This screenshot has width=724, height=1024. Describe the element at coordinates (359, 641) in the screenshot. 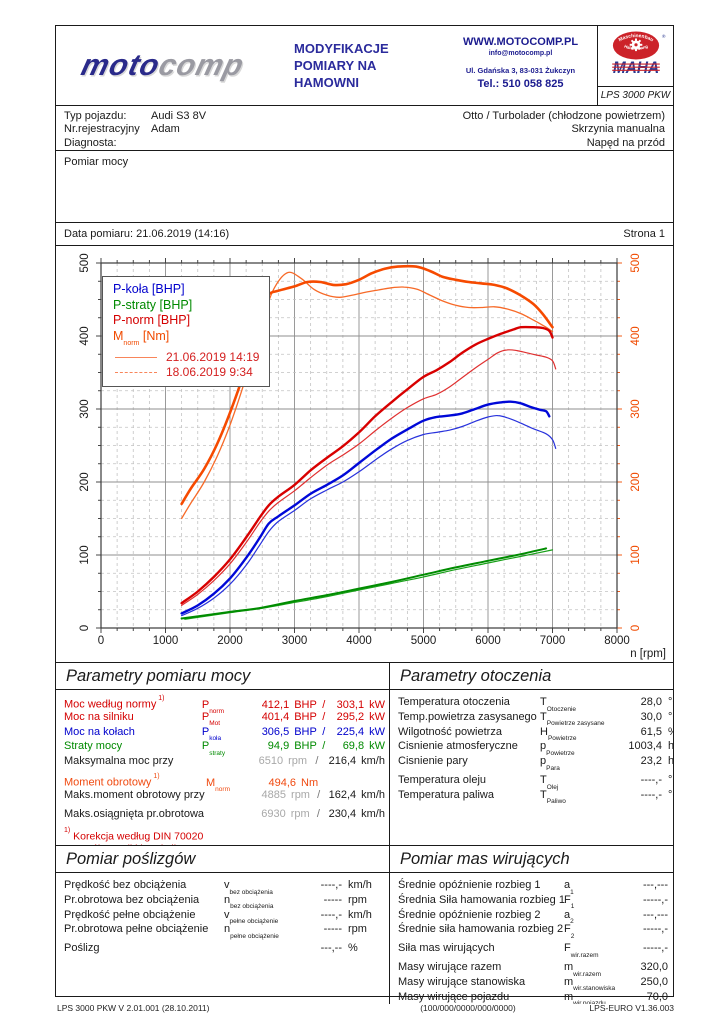

I see `svg-text: 4000` at that location.